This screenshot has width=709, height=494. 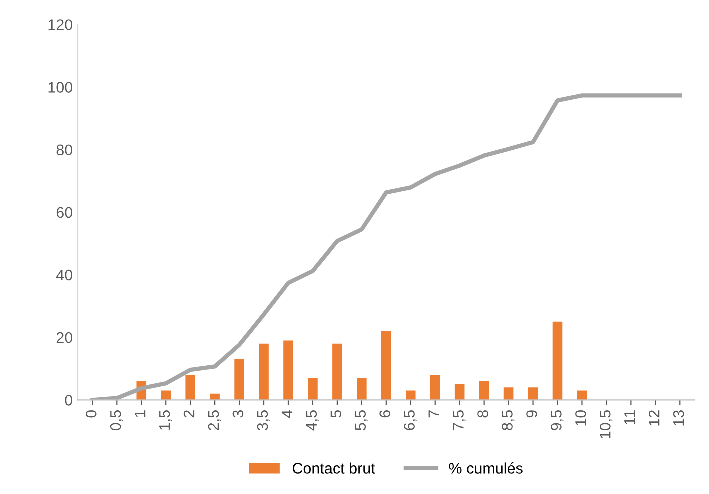 What do you see at coordinates (334, 468) in the screenshot?
I see `legend-label: Contact brut` at bounding box center [334, 468].